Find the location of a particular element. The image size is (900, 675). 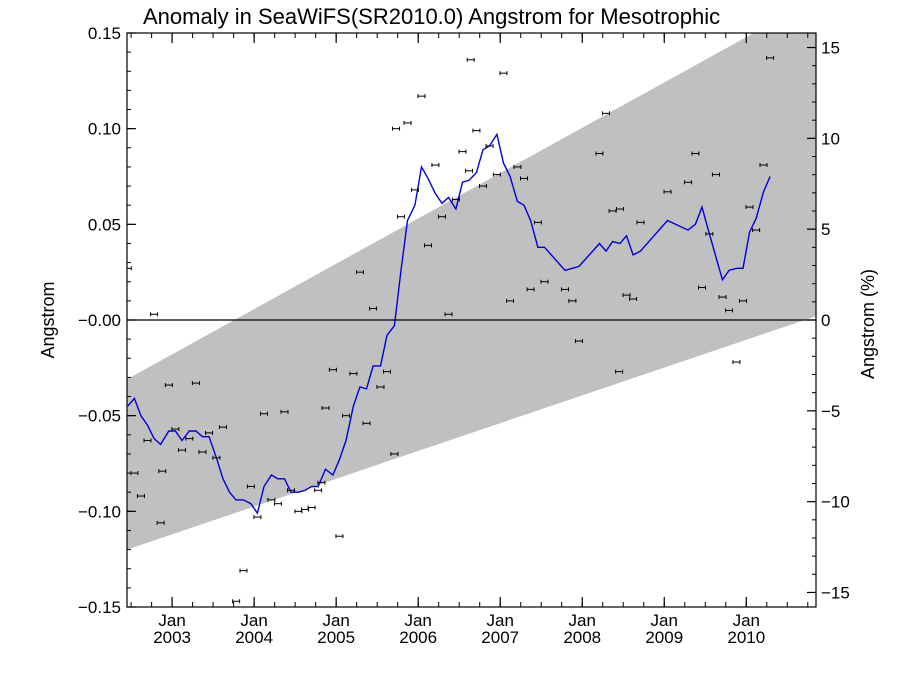

y2-axis-label: Angstrom (%) is located at coordinates (868, 324).